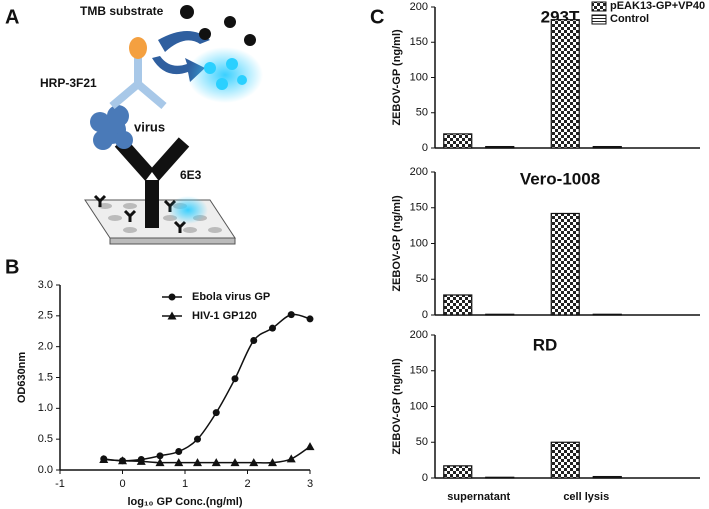 This screenshot has width=709, height=509. I want to click on legend-label: pEAK13-GP+VP40, so click(657, 6).